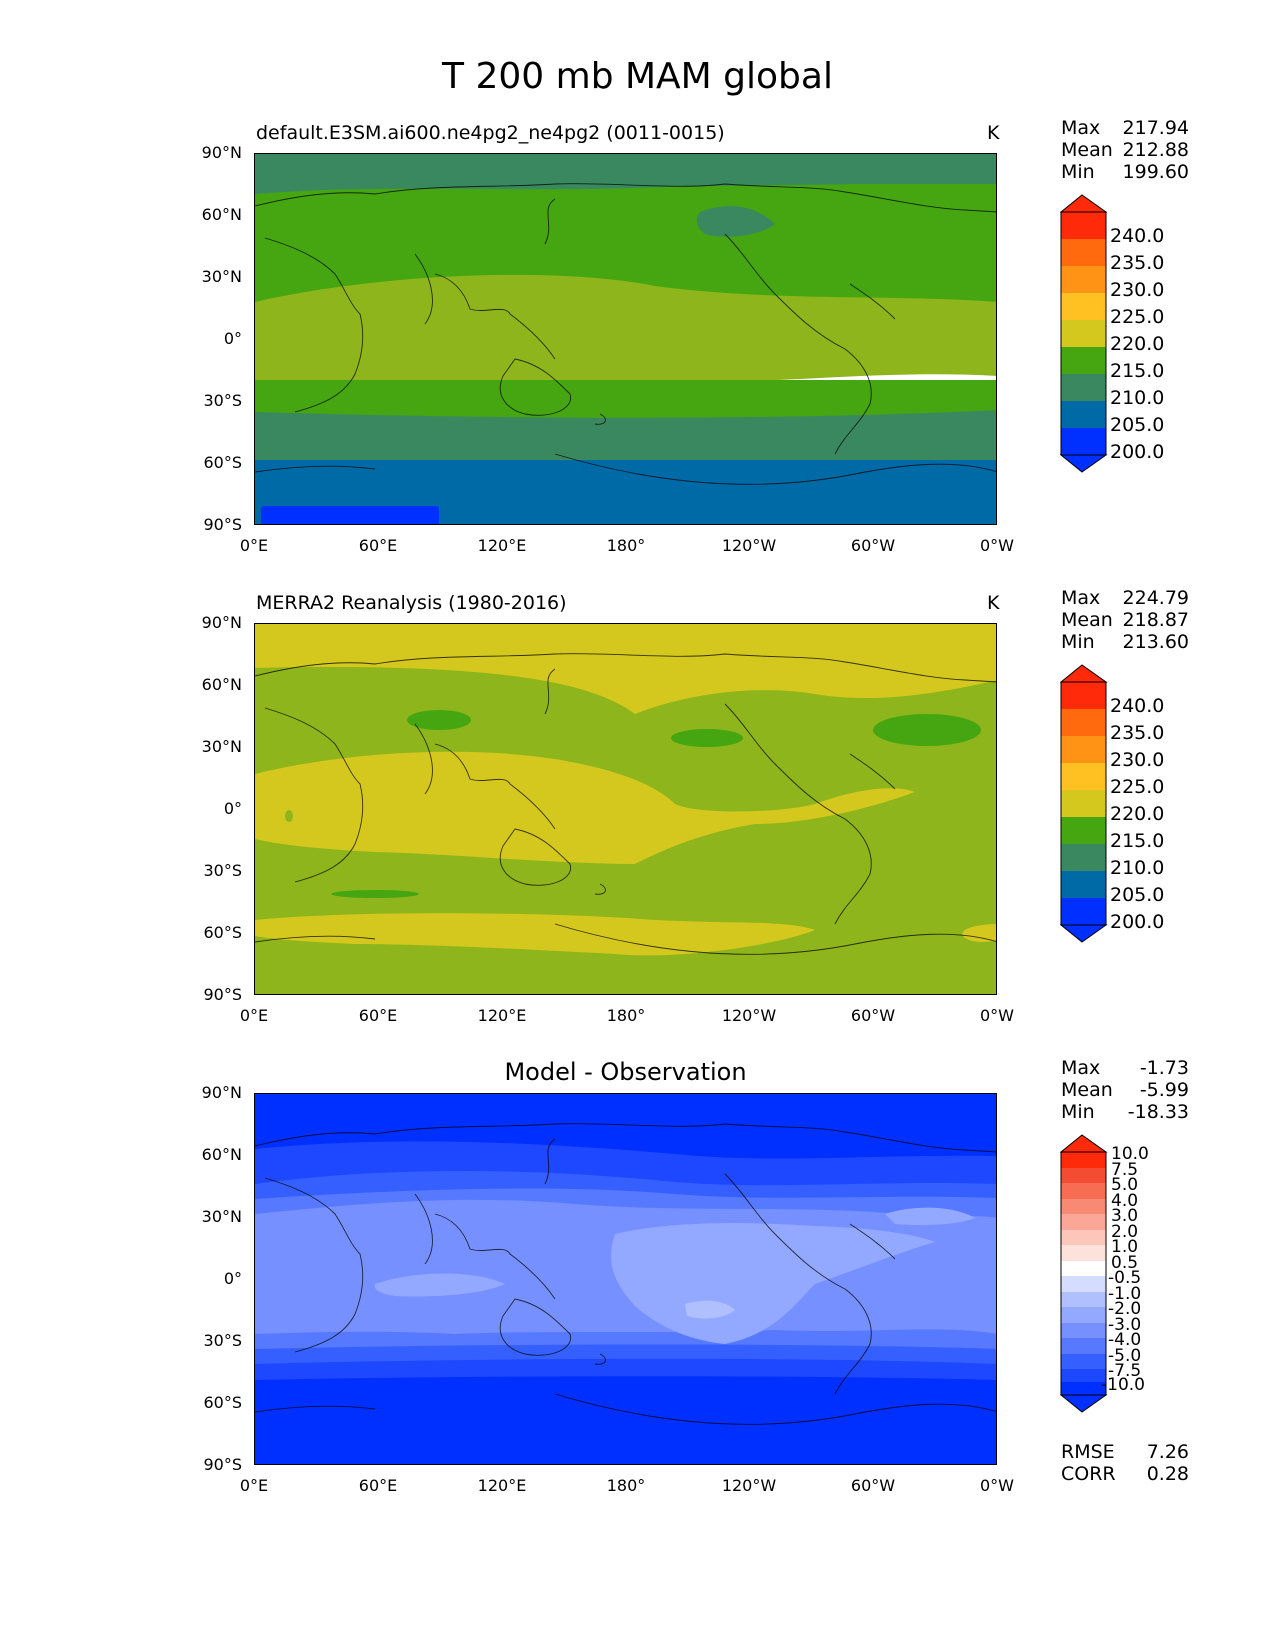  Describe the element at coordinates (378, 1485) in the screenshot. I see `p3-xtick-1: 60°E` at that location.